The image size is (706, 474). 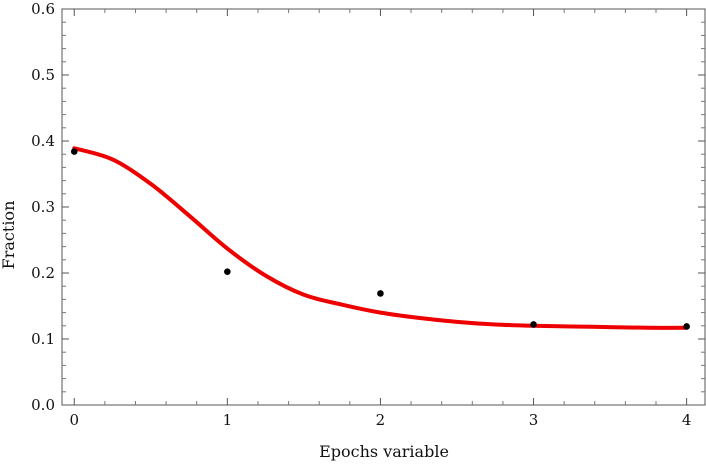 What do you see at coordinates (43, 9) in the screenshot?
I see `y-tick-label: 0.6` at bounding box center [43, 9].